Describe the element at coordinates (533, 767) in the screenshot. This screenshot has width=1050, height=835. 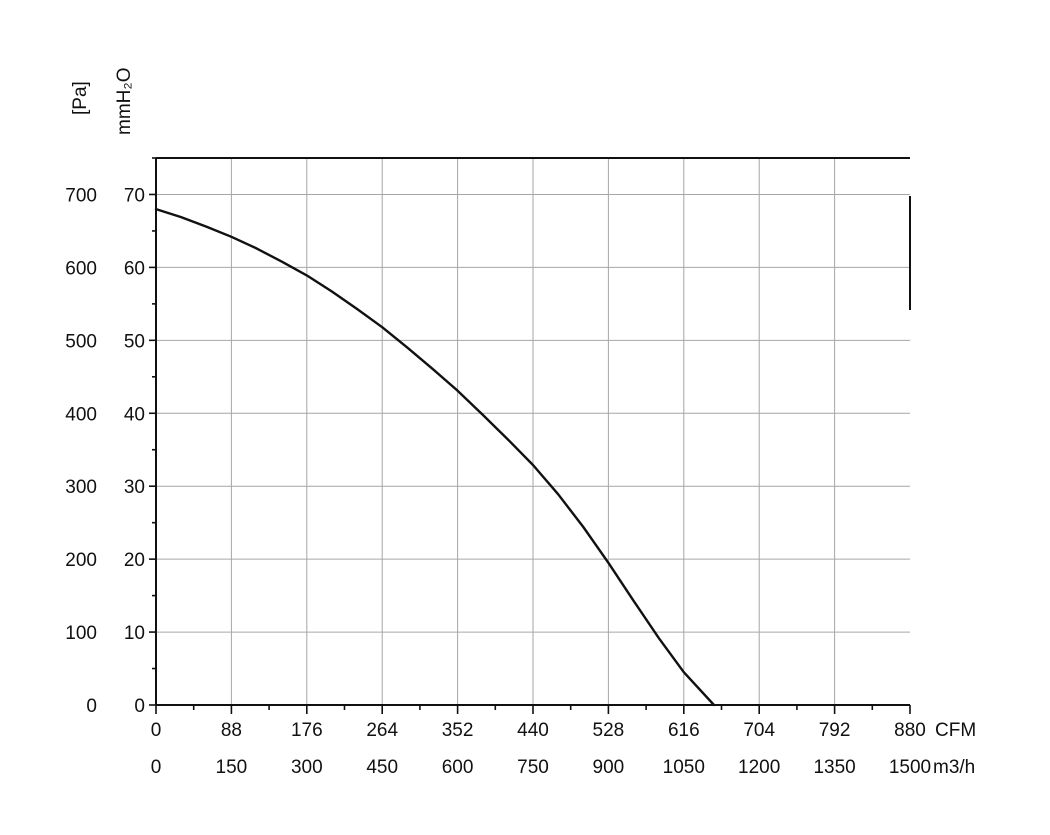
I see `x-tick-label-m3h: 750` at that location.